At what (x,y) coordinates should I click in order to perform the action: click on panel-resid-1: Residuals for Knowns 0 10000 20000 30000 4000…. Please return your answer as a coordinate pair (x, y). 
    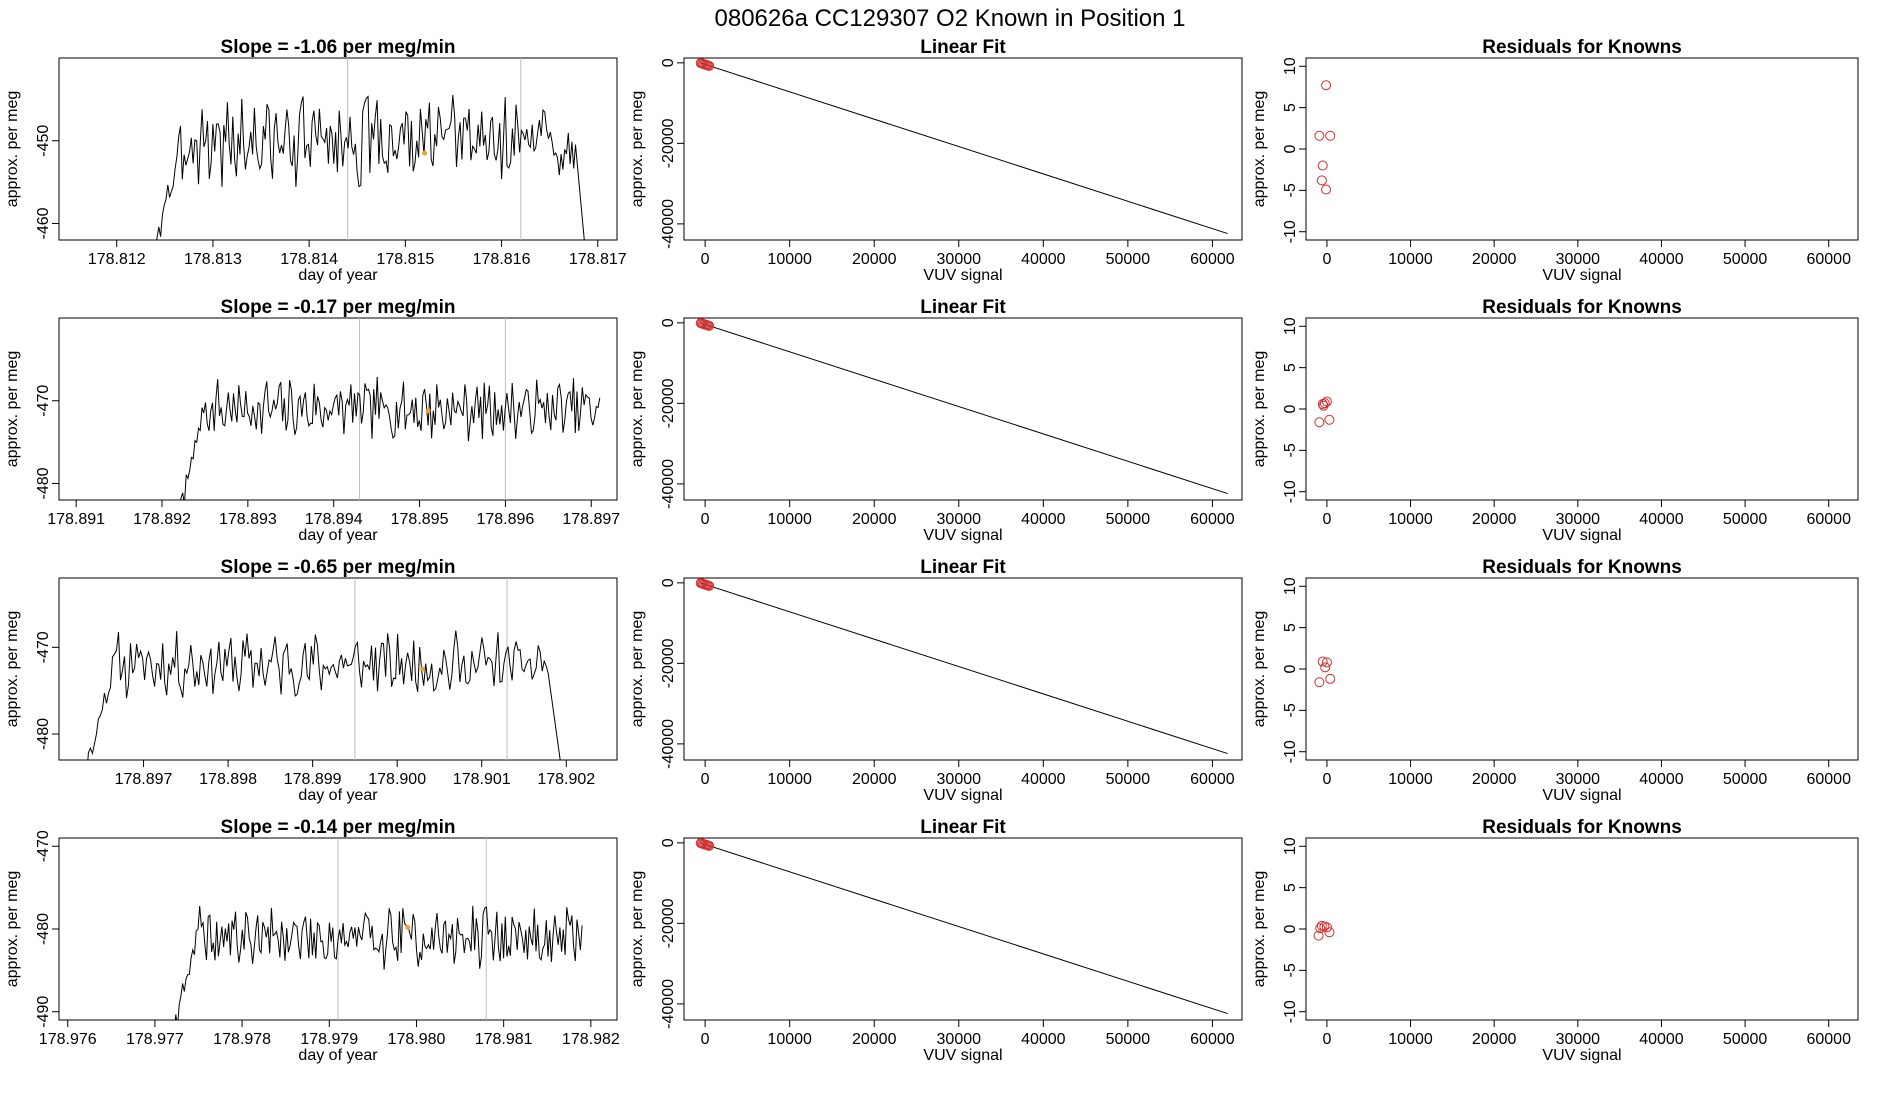
    Looking at the image, I should click on (1555, 160).